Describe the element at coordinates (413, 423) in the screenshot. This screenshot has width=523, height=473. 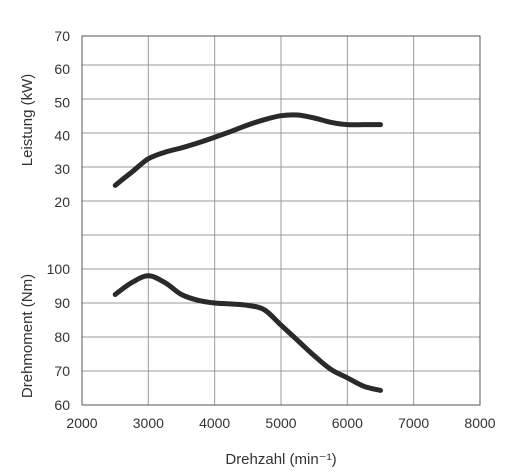
I see `x-tick-label: 7000` at that location.